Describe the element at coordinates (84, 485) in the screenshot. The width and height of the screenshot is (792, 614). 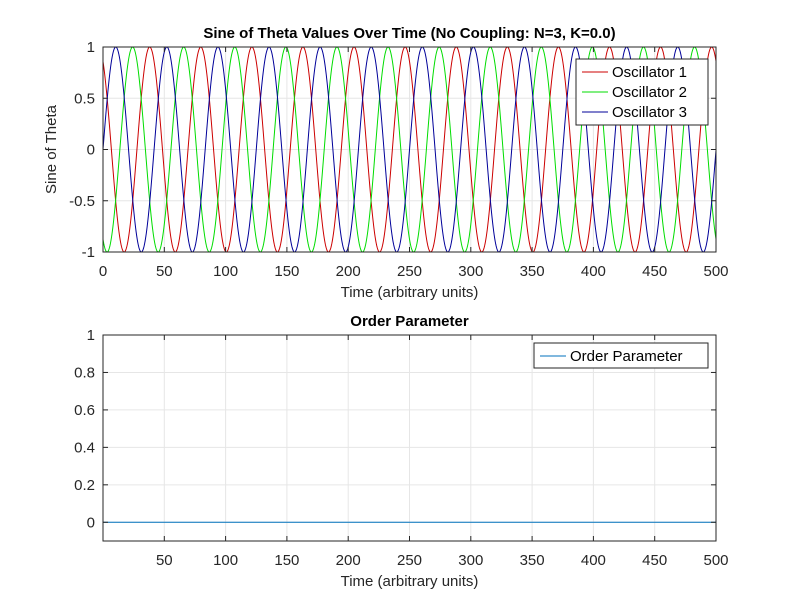
I see `y-tick-label: 0.2` at that location.